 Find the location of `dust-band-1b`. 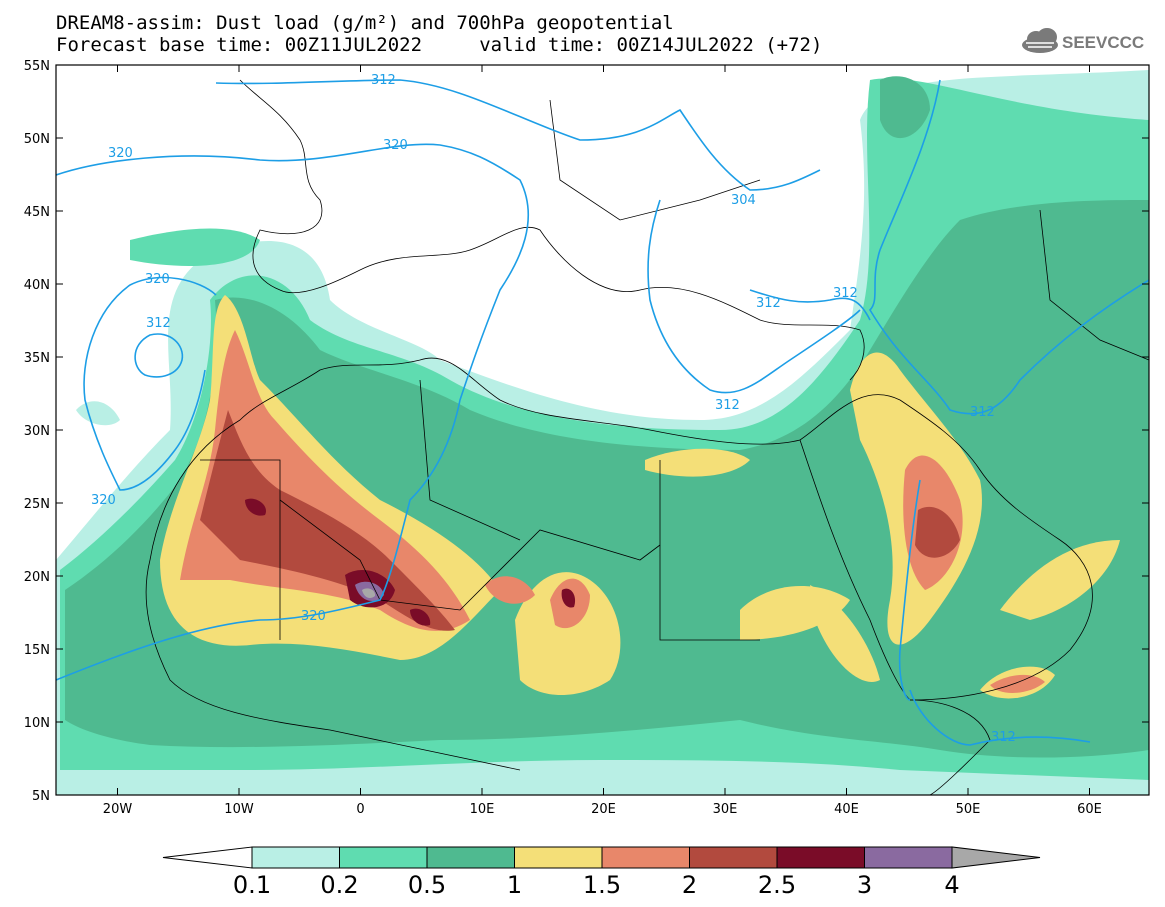

dust-band-1b is located at coordinates (195, 247).